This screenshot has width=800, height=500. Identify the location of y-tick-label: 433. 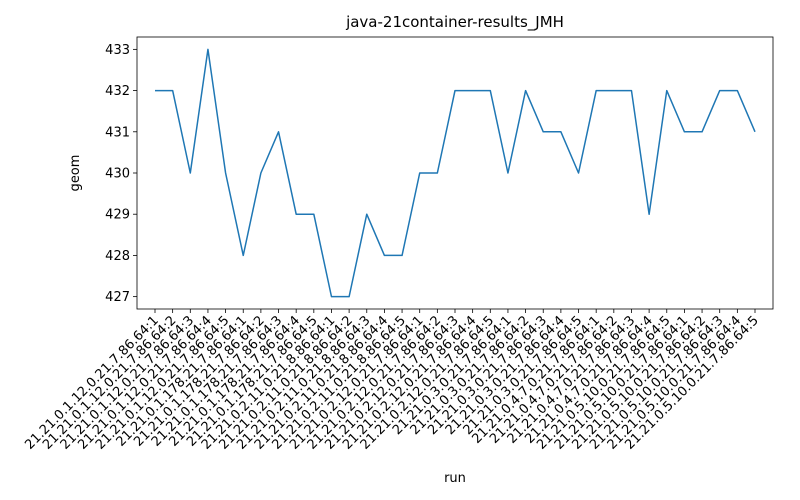
(117, 50).